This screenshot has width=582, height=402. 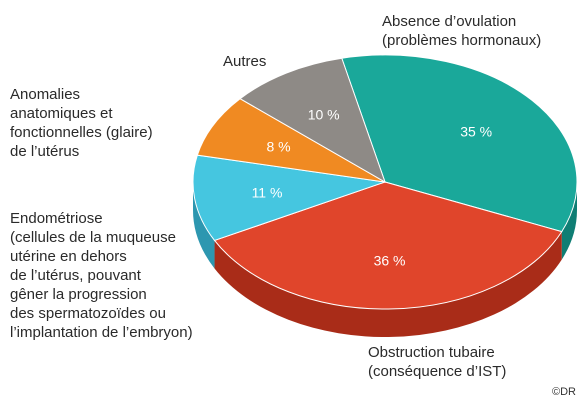 What do you see at coordinates (75, 275) in the screenshot?
I see `label-line: de l’utérus, pouvant` at bounding box center [75, 275].